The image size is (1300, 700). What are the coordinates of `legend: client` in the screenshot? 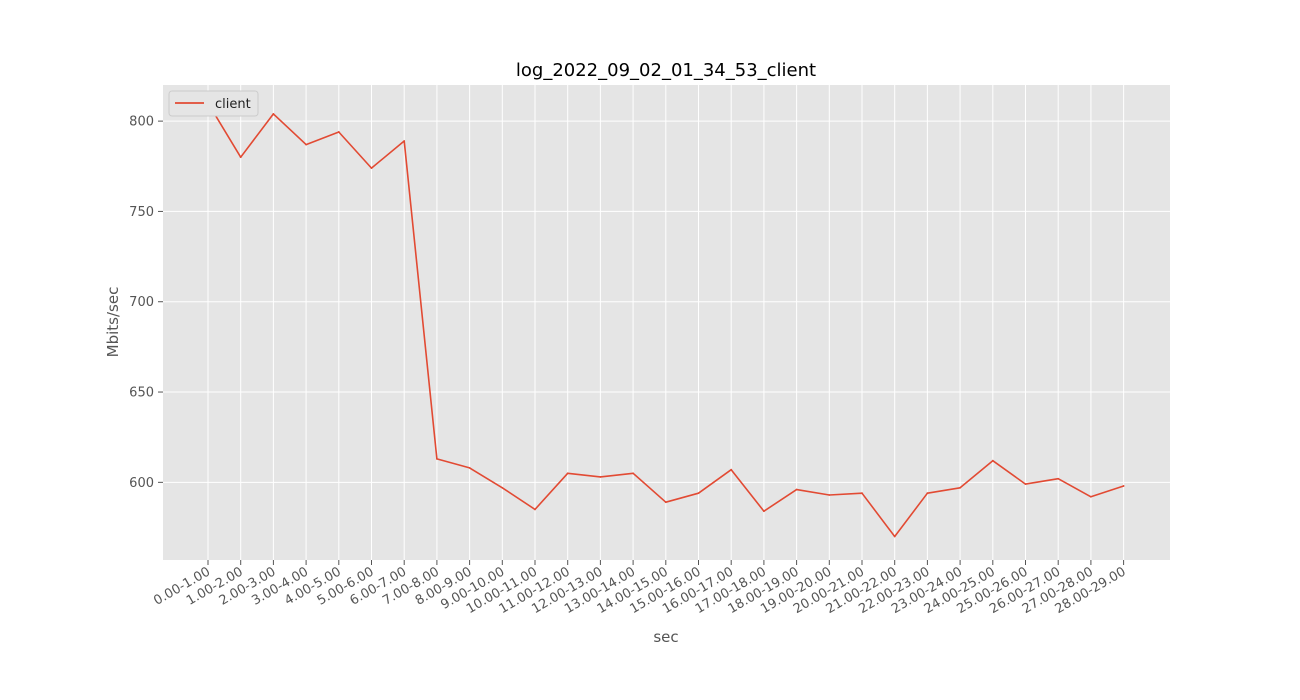 It's located at (213, 103).